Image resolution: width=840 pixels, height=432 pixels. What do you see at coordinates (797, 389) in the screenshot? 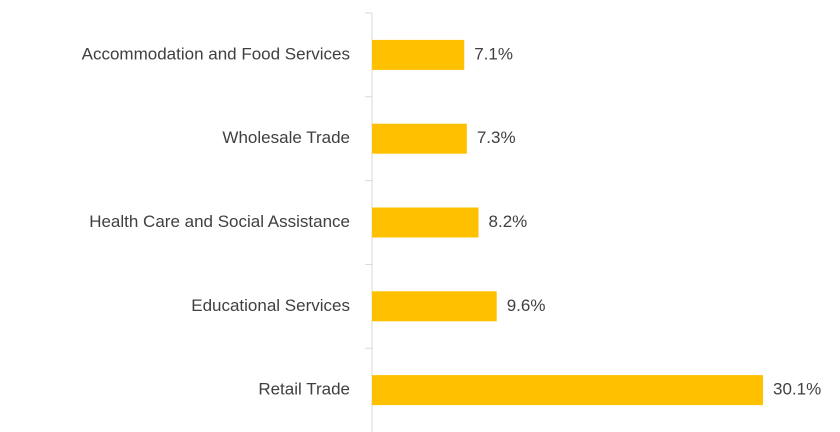
I see `data-label: 30.1%` at bounding box center [797, 389].